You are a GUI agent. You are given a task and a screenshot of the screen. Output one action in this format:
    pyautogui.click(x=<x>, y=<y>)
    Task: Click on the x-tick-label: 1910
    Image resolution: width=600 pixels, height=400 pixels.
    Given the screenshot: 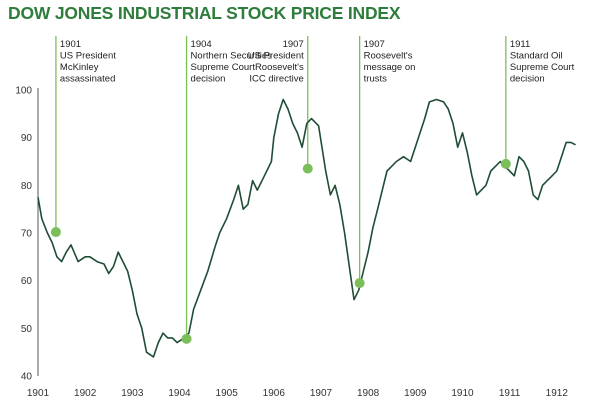 What is the action you would take?
    pyautogui.click(x=462, y=393)
    